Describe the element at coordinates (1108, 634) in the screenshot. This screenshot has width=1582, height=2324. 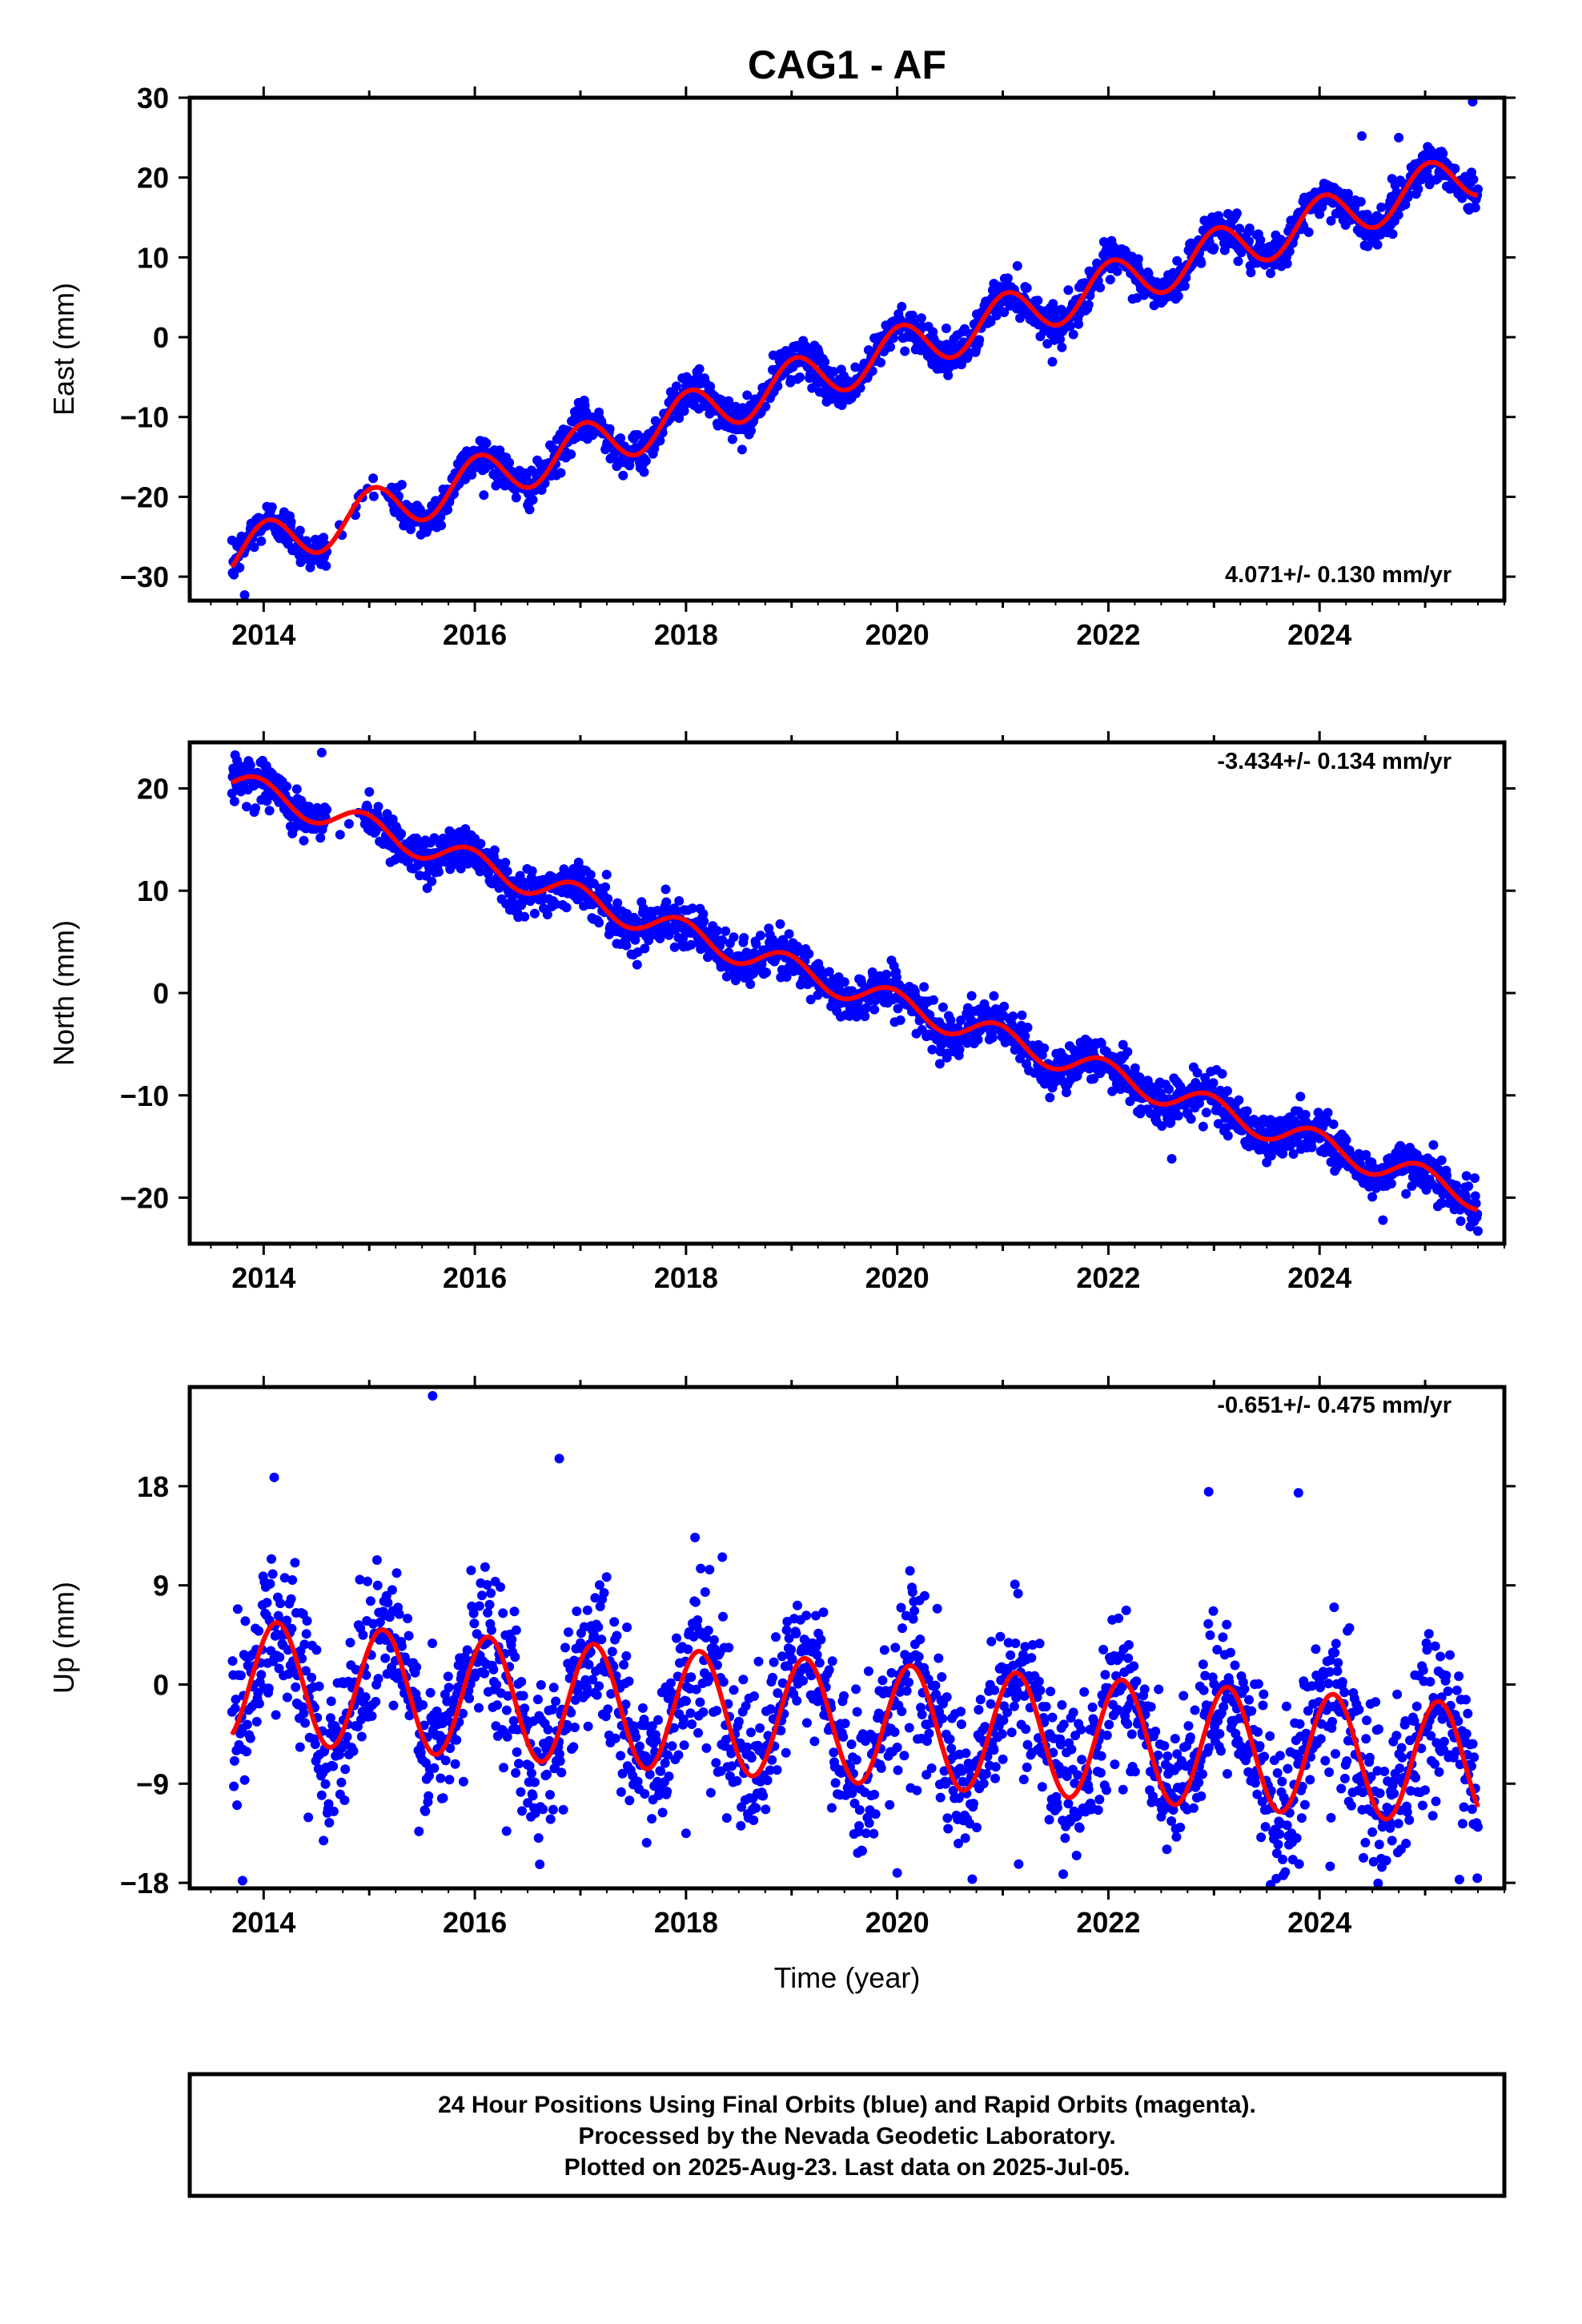
I see `x-tick-label: 2022` at that location.